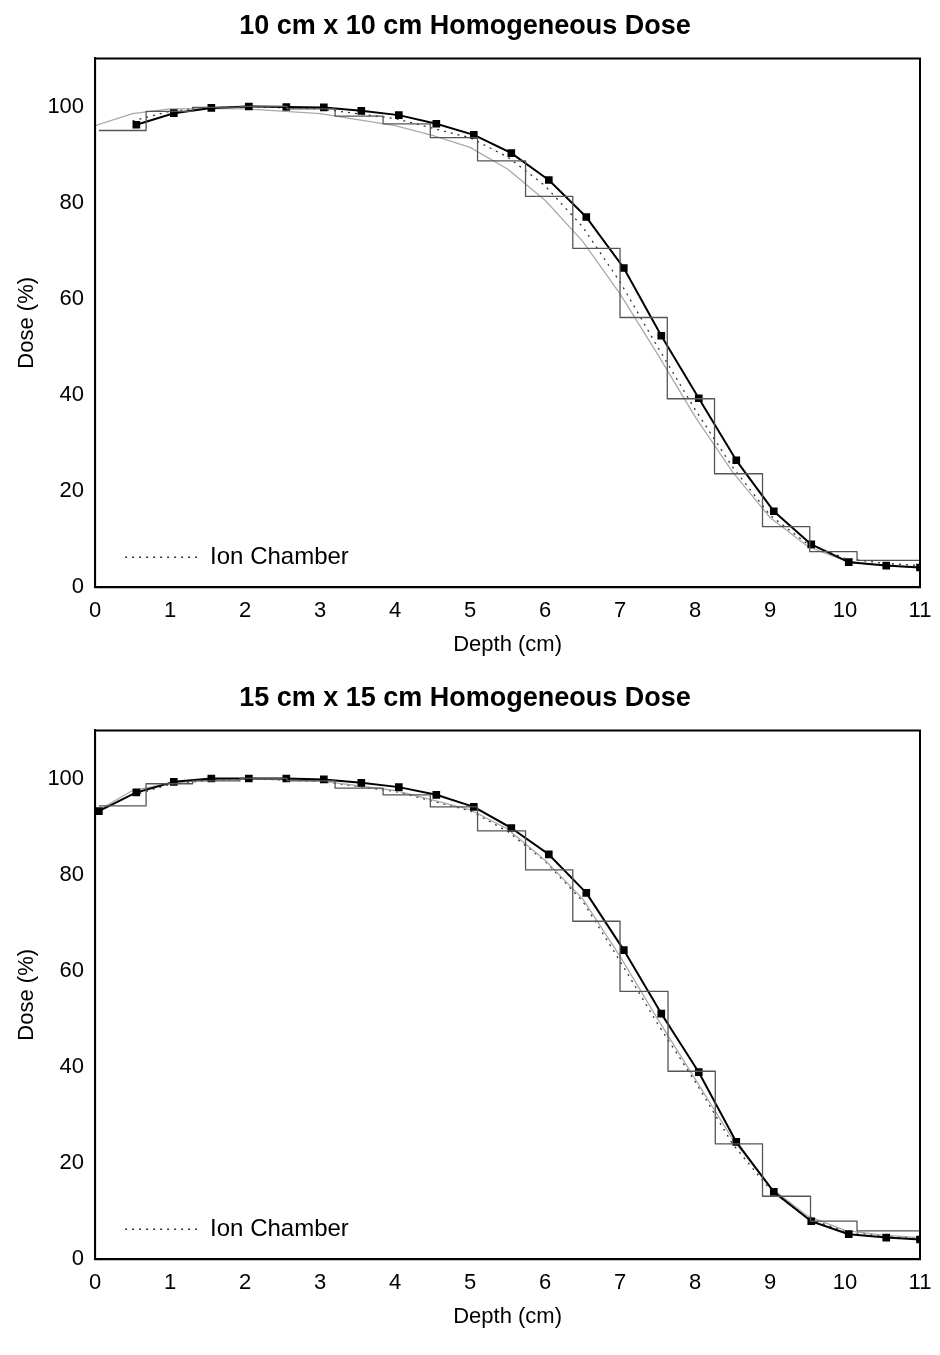 The width and height of the screenshot is (940, 1355). I want to click on chart-title: 10 cm x 10 cm Homogeneous Dose, so click(465, 24).